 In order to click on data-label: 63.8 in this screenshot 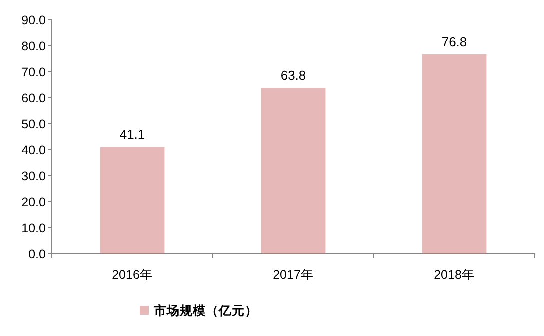, I will do `click(293, 76)`.